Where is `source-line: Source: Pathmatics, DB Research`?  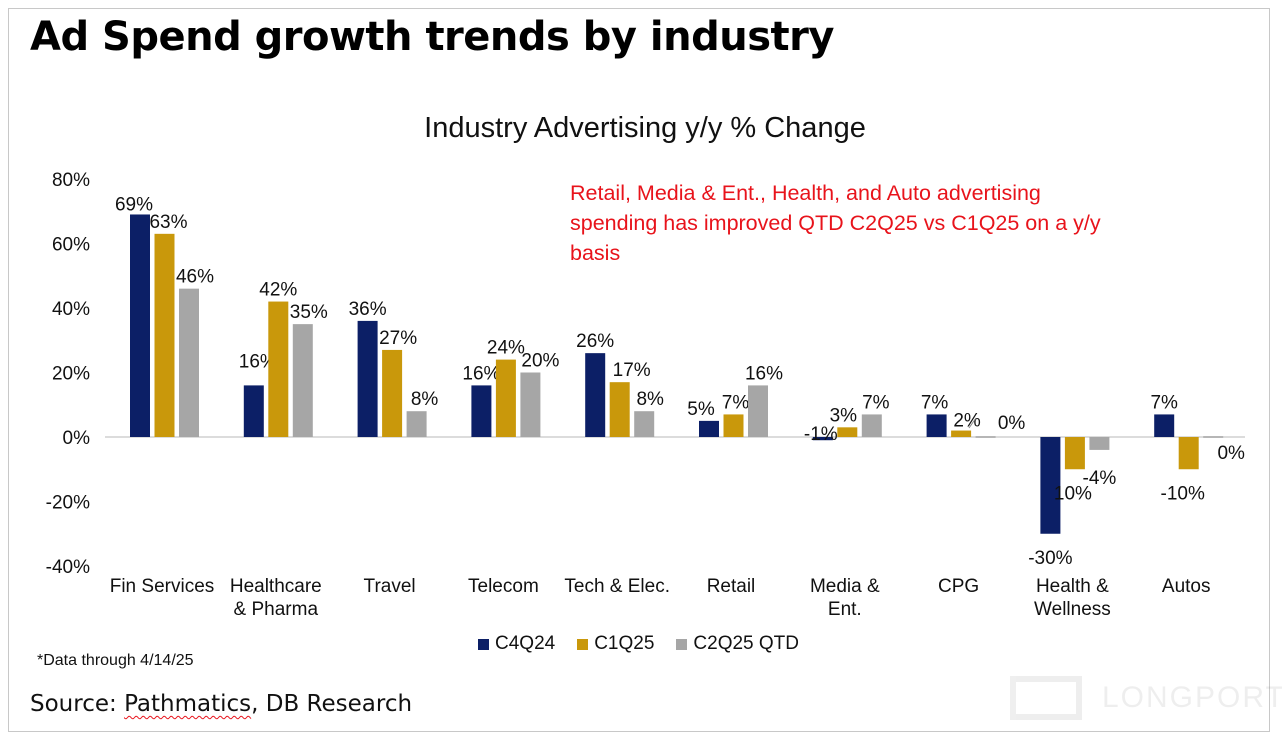
source-line: Source: Pathmatics, DB Research is located at coordinates (221, 704).